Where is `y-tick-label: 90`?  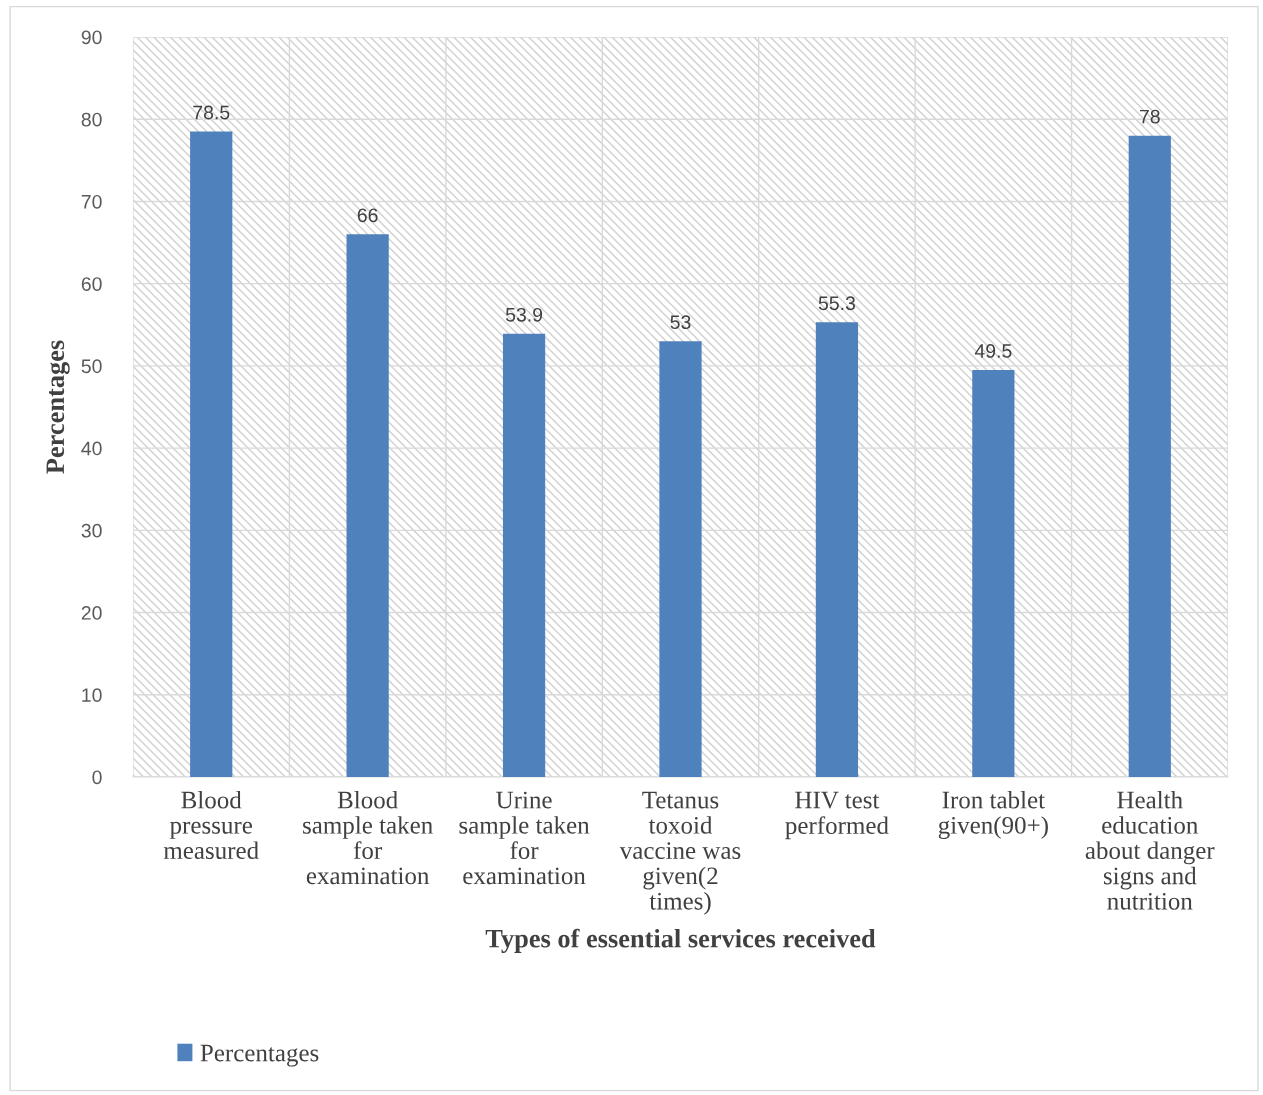
y-tick-label: 90 is located at coordinates (91, 37).